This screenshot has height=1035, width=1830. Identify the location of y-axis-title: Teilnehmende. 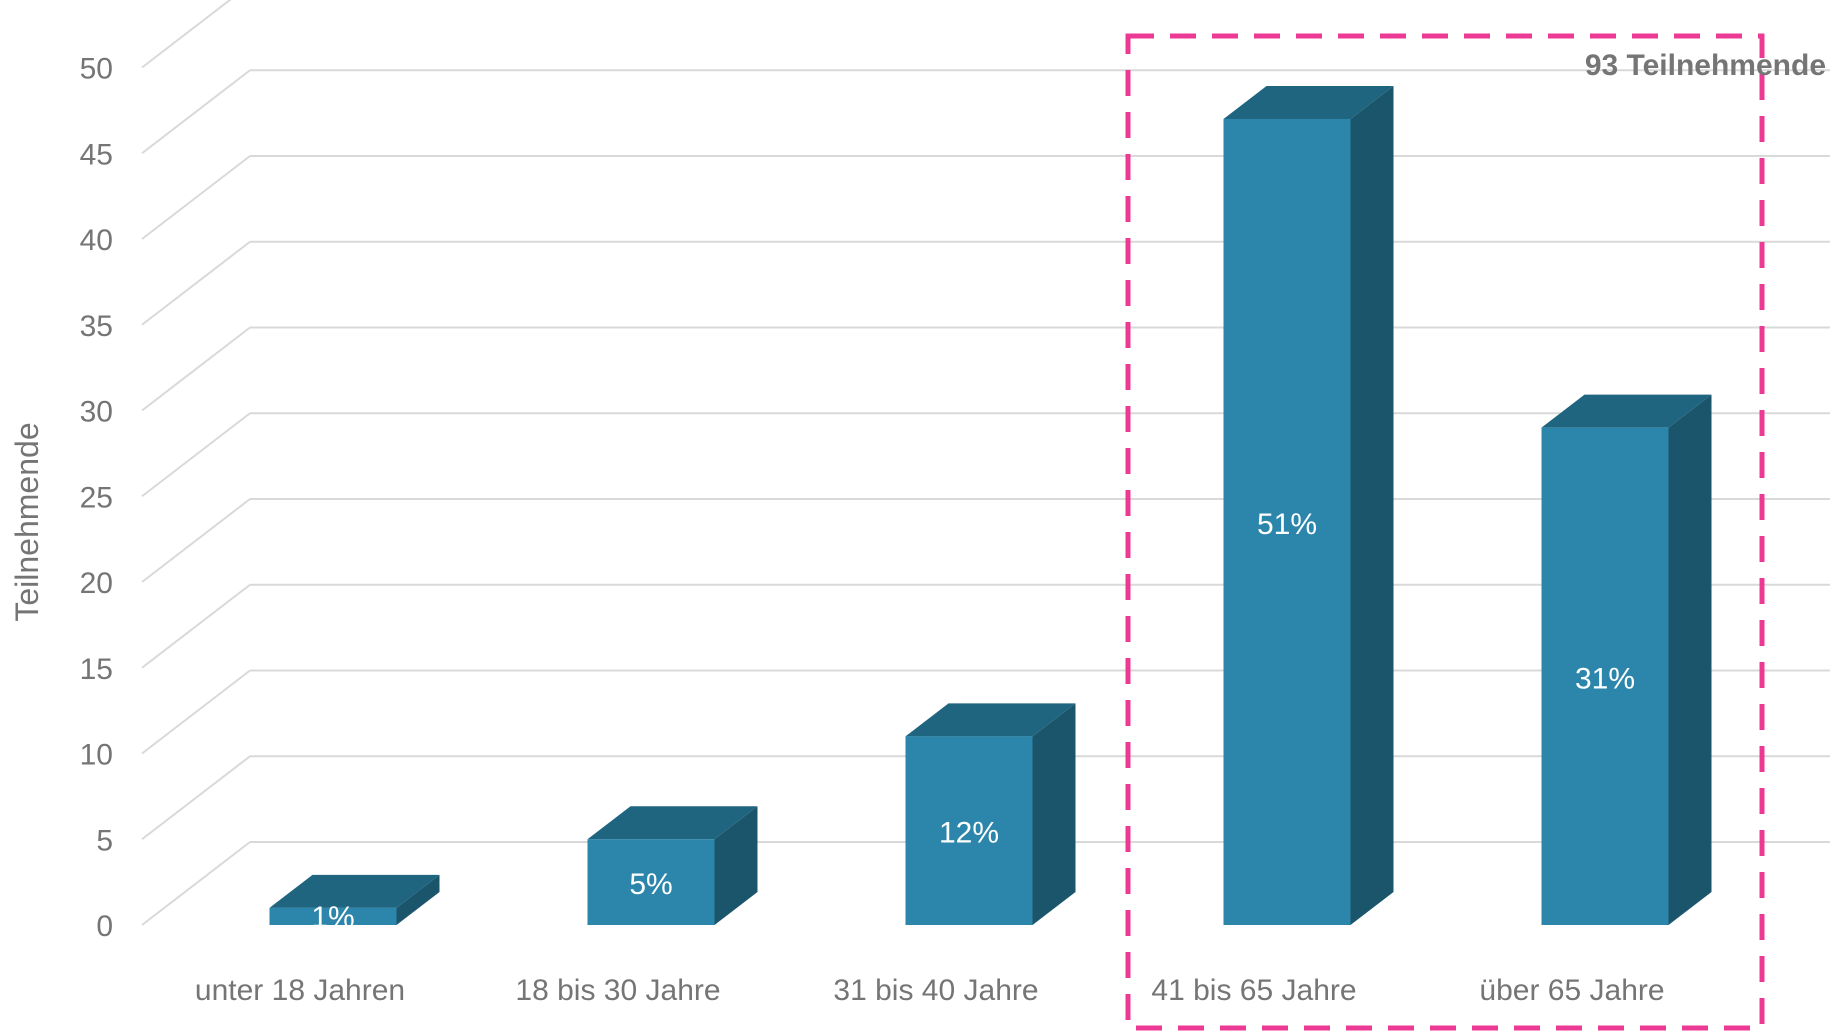
(27, 521).